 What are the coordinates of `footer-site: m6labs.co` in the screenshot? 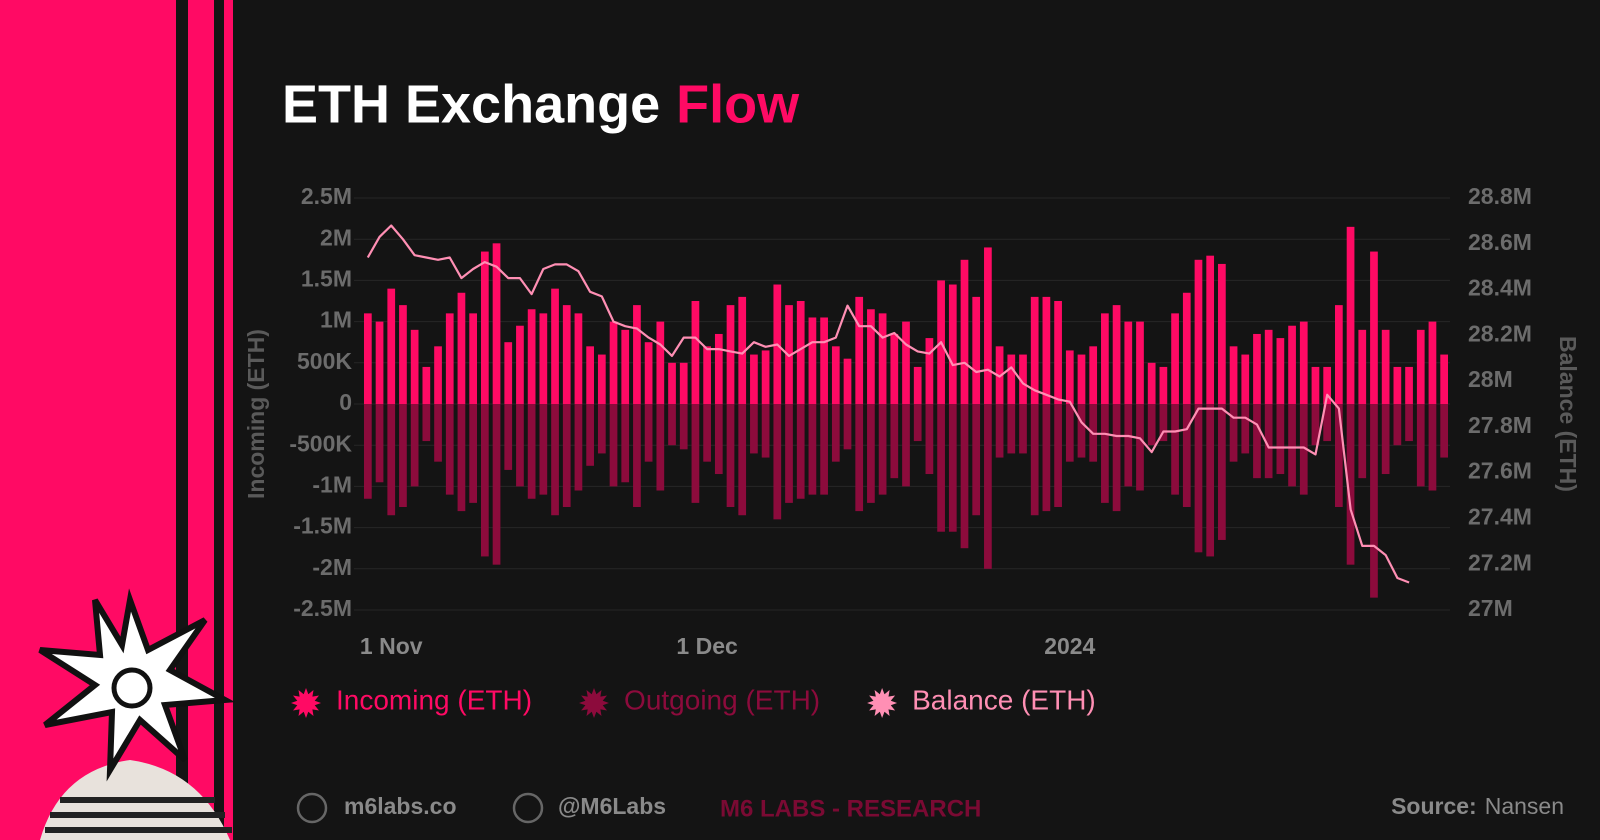 It's located at (400, 806).